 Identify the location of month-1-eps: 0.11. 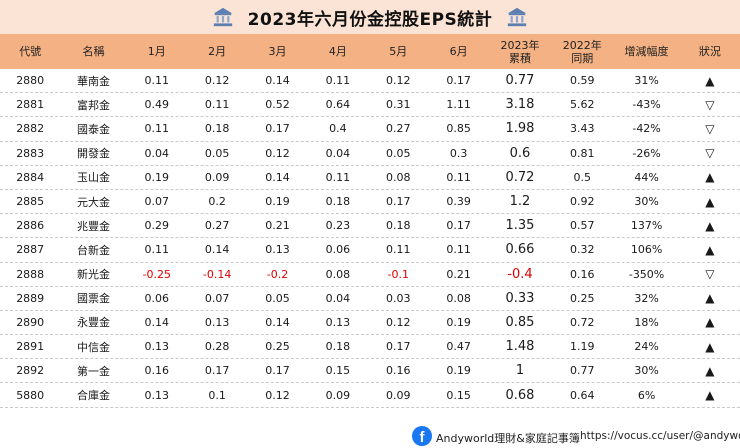
(157, 129).